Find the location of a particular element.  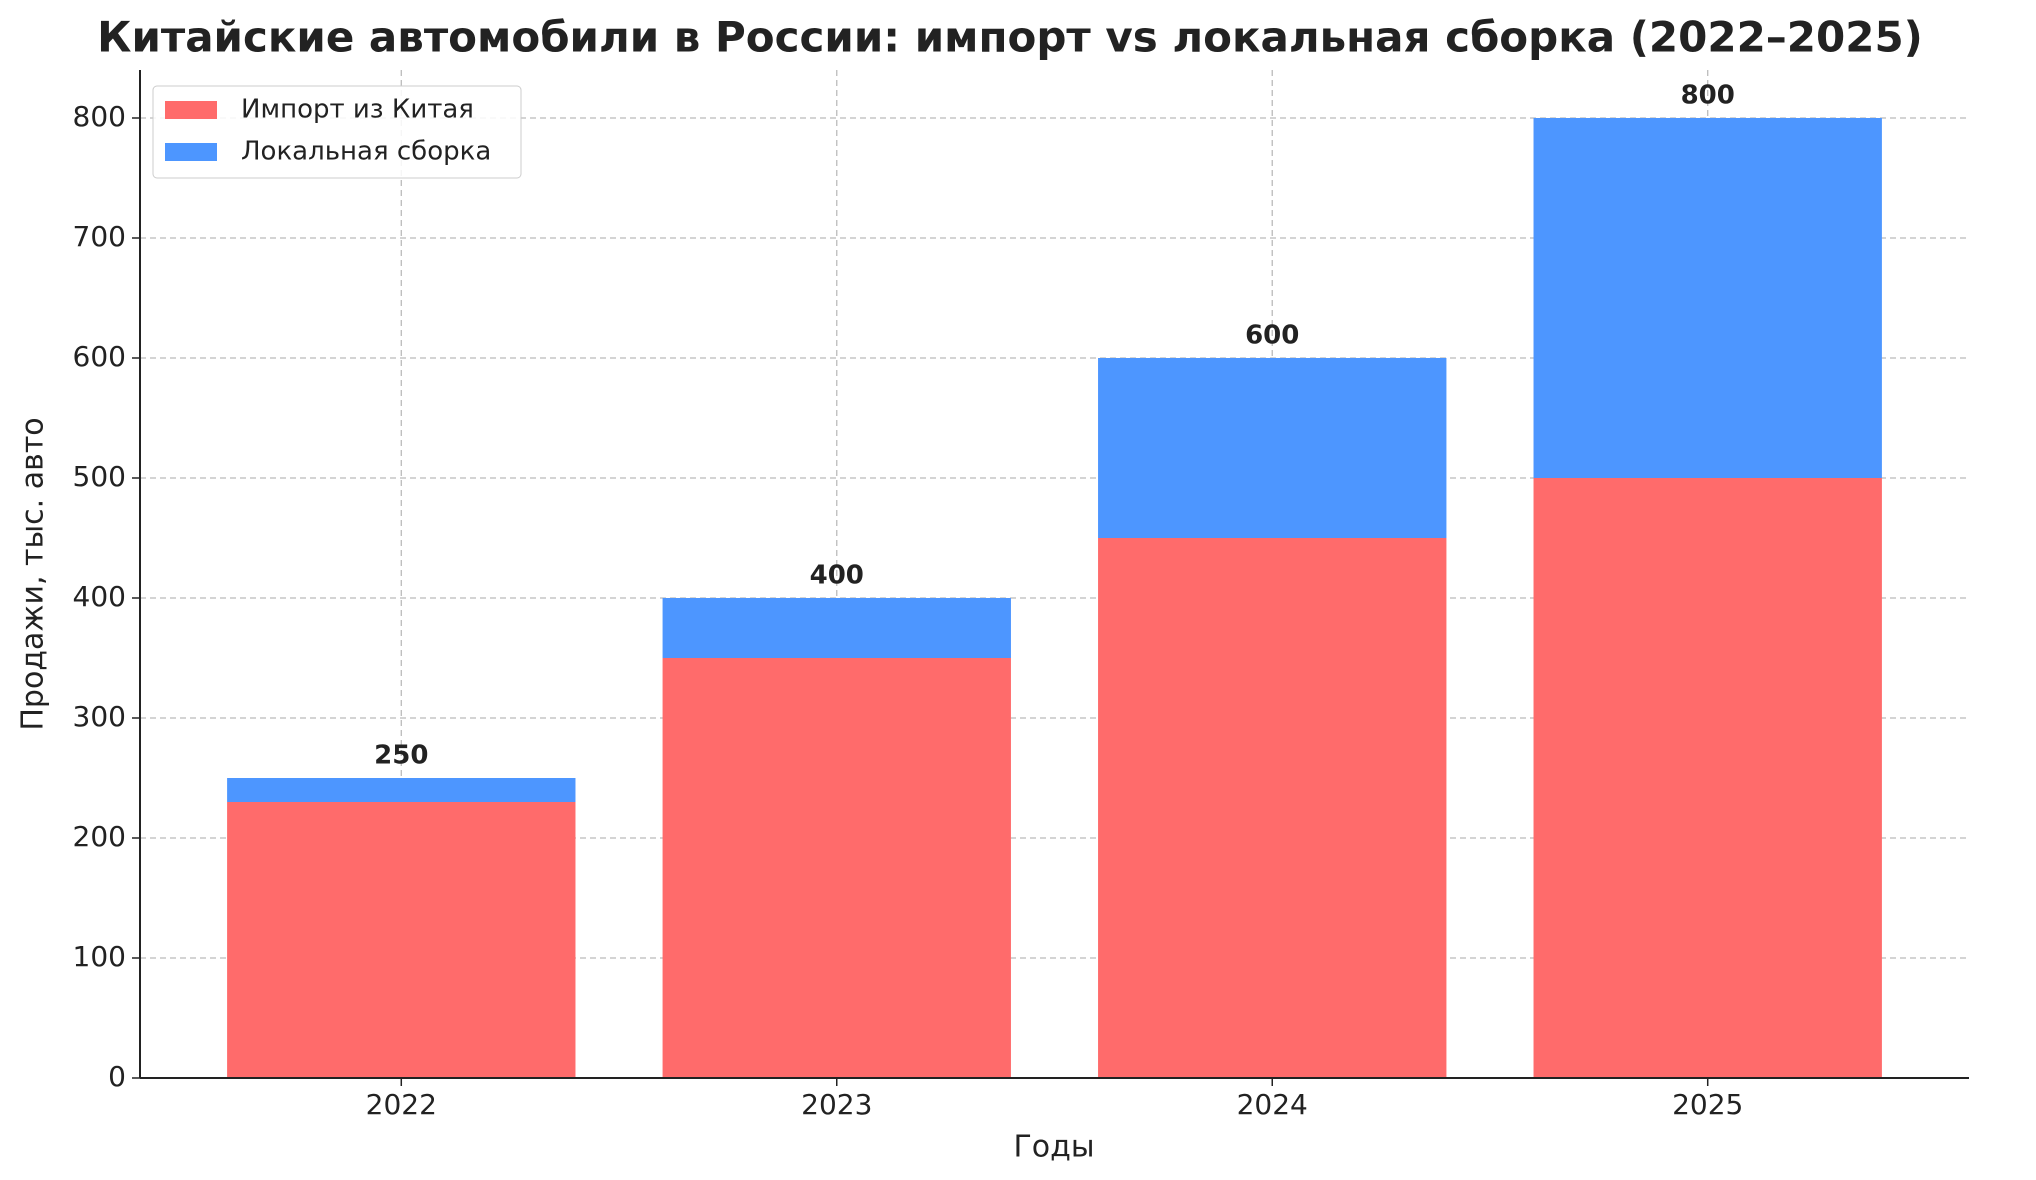

x-tick-label: 2024 is located at coordinates (1272, 1104).